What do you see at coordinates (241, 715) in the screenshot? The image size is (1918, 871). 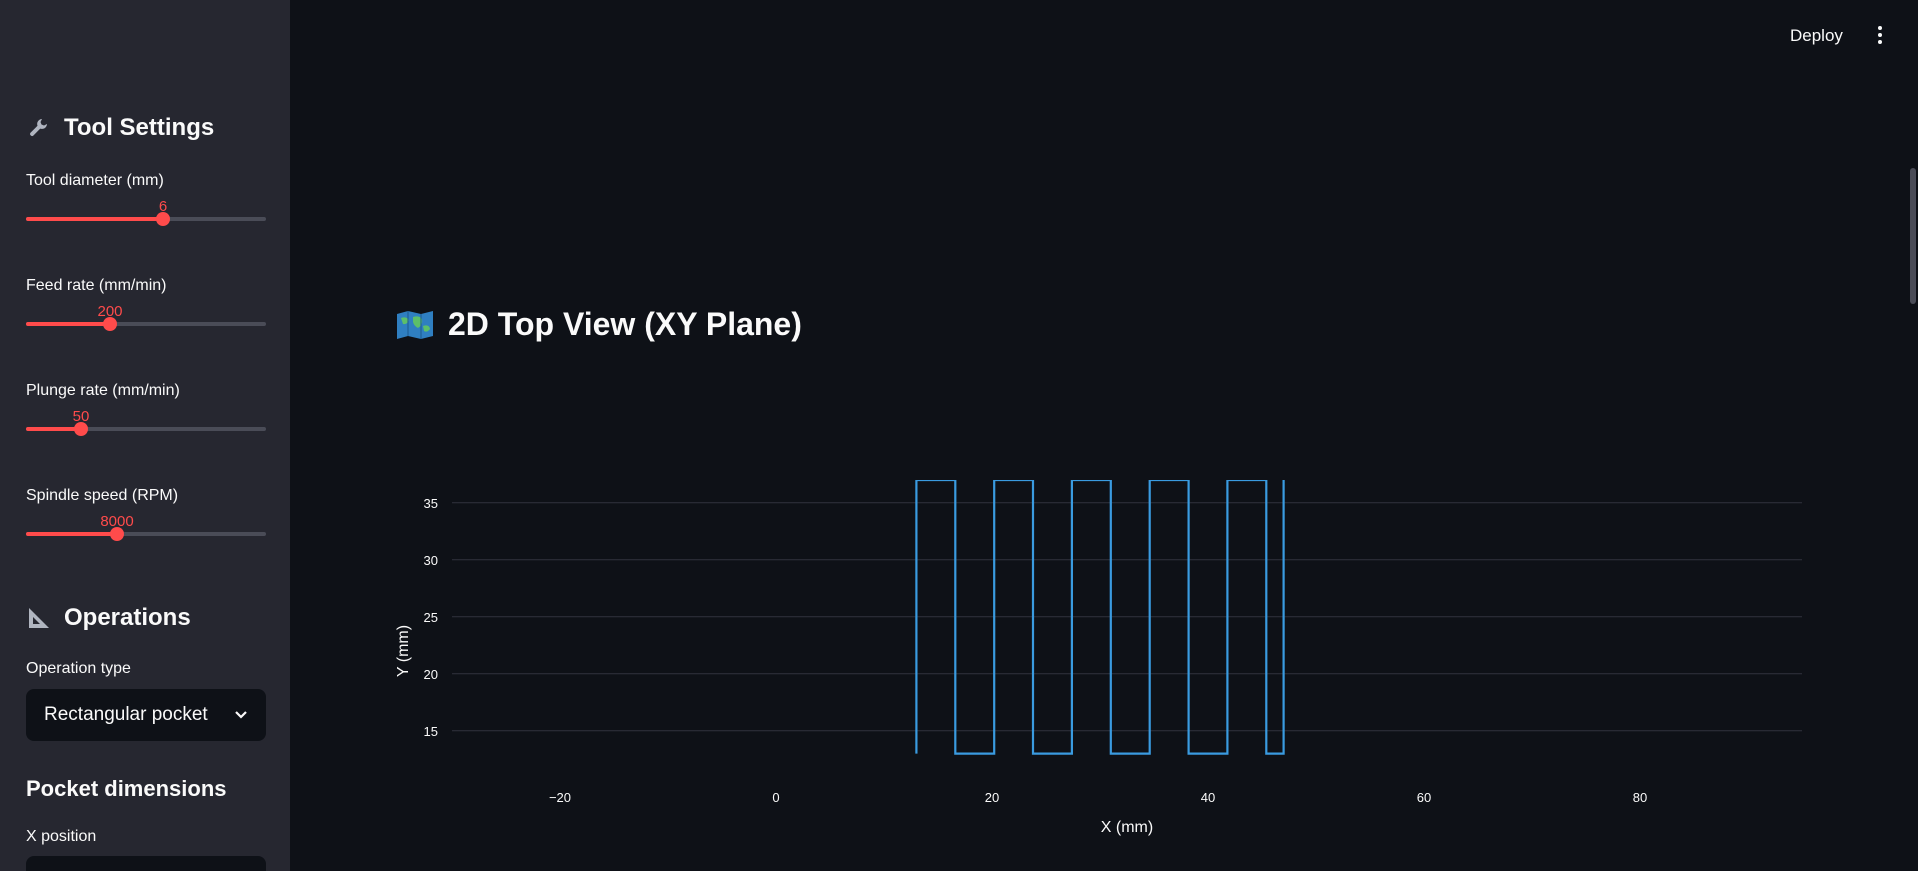 I see `chevron-down-icon` at bounding box center [241, 715].